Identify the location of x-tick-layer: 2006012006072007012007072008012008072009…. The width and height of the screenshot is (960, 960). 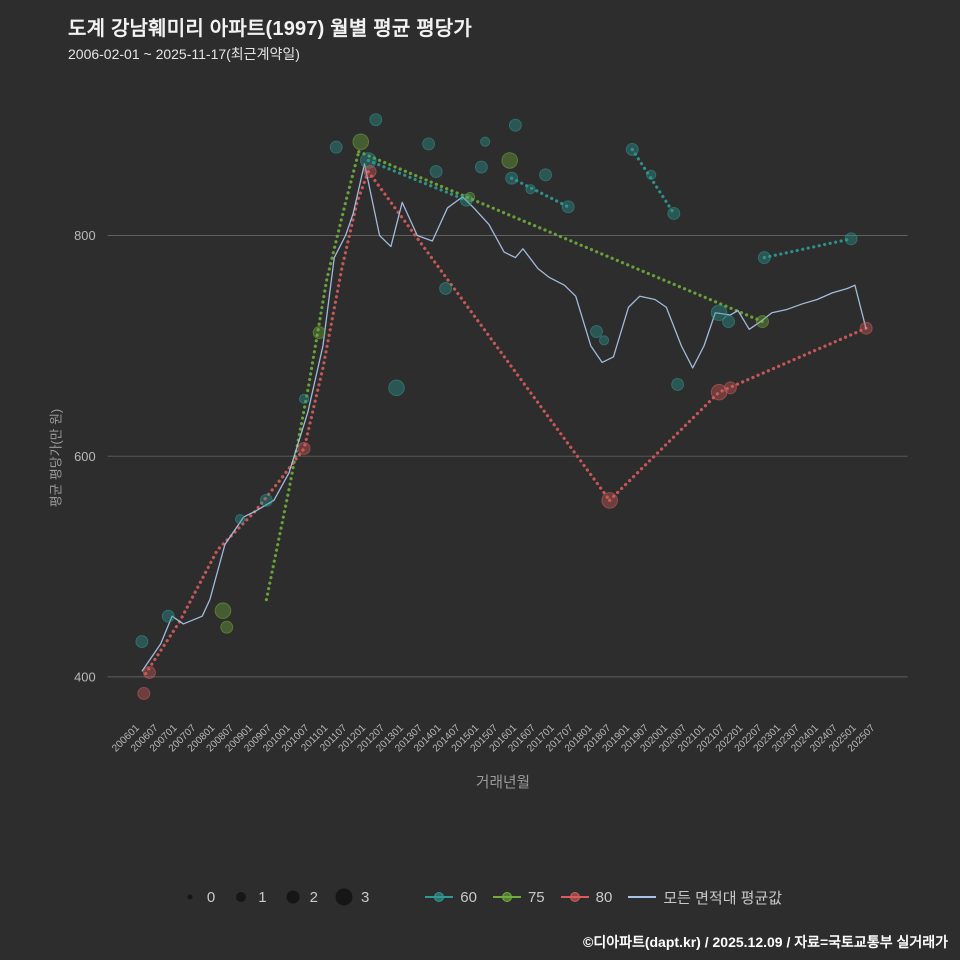
(494, 738).